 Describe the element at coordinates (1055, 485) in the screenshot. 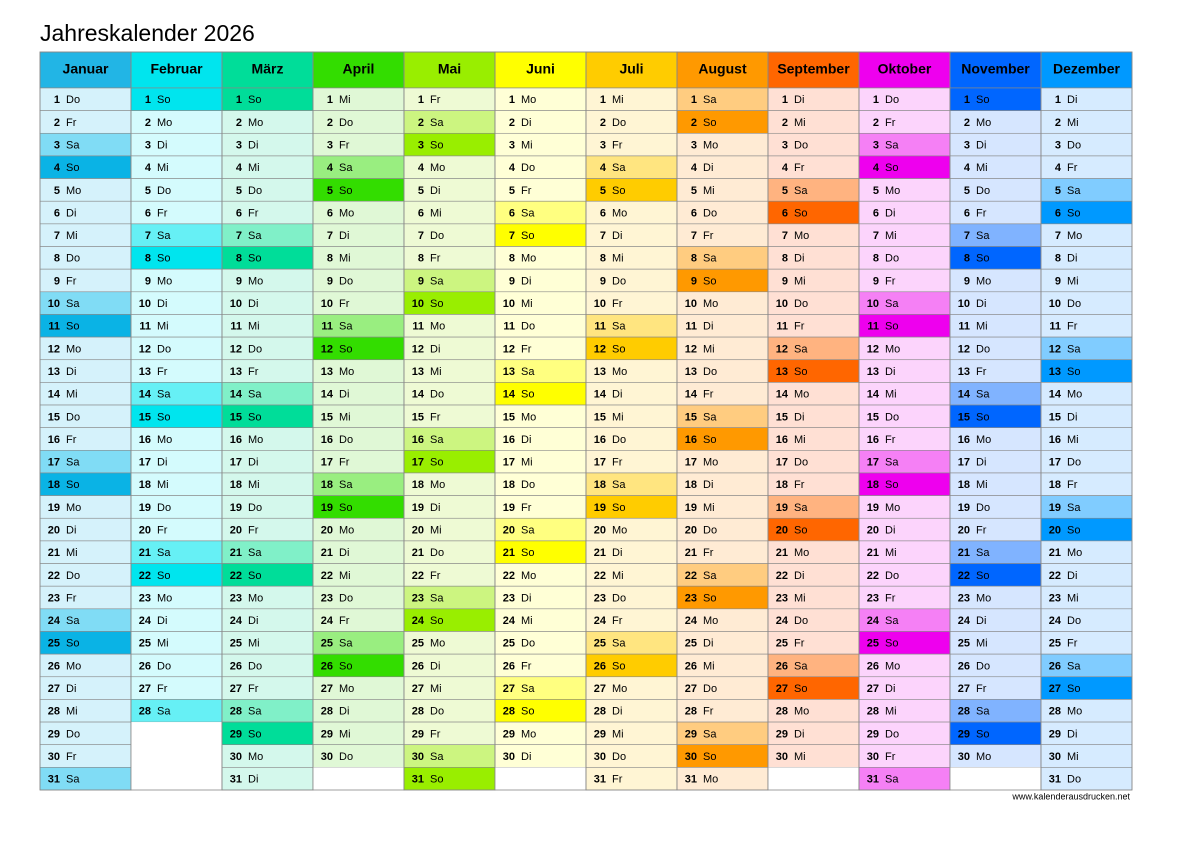

I see `day-number: 18` at that location.